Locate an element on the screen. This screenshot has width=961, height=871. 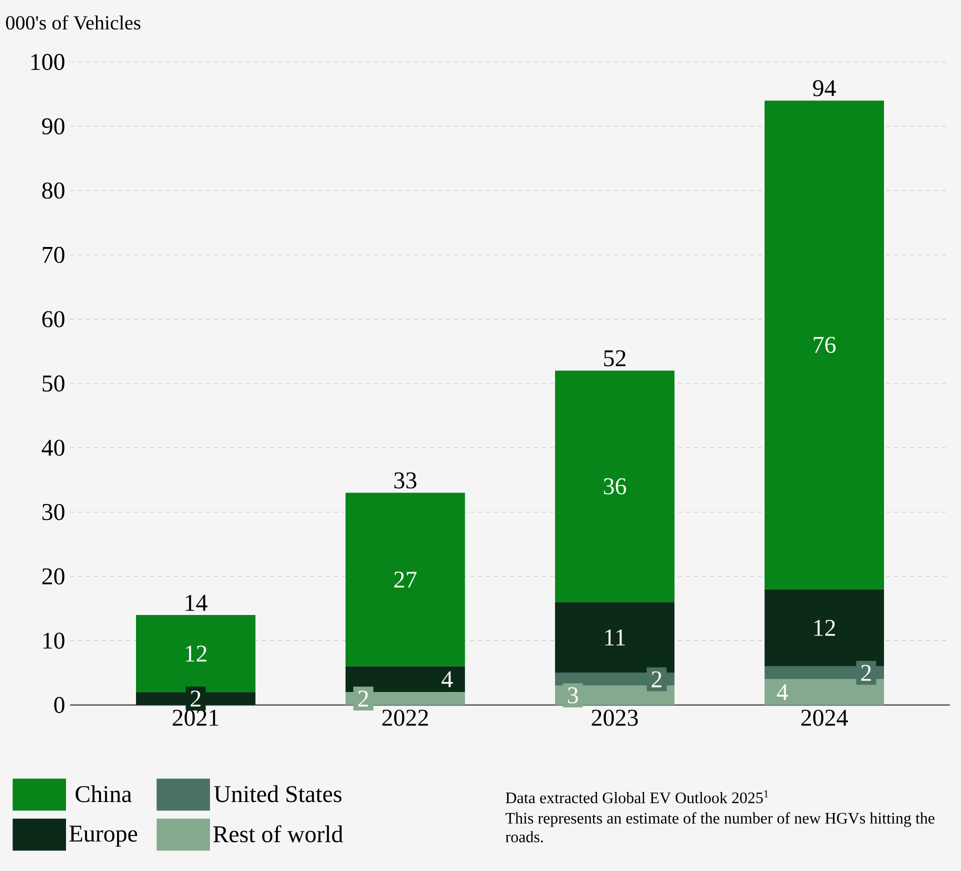
data-label: 3 is located at coordinates (573, 695).